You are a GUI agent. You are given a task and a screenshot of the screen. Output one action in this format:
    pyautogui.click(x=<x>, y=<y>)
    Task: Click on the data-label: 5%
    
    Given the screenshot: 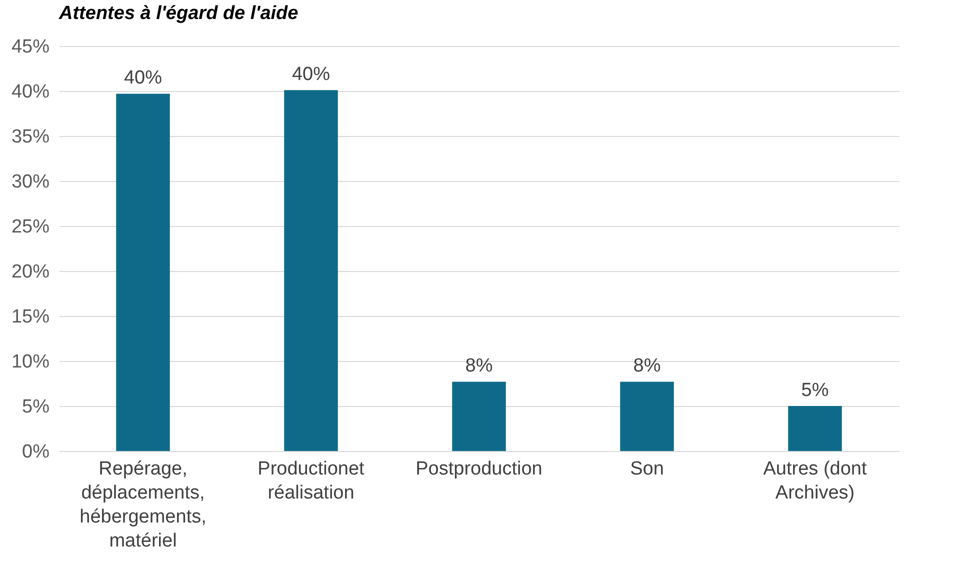 What is the action you would take?
    pyautogui.click(x=815, y=390)
    